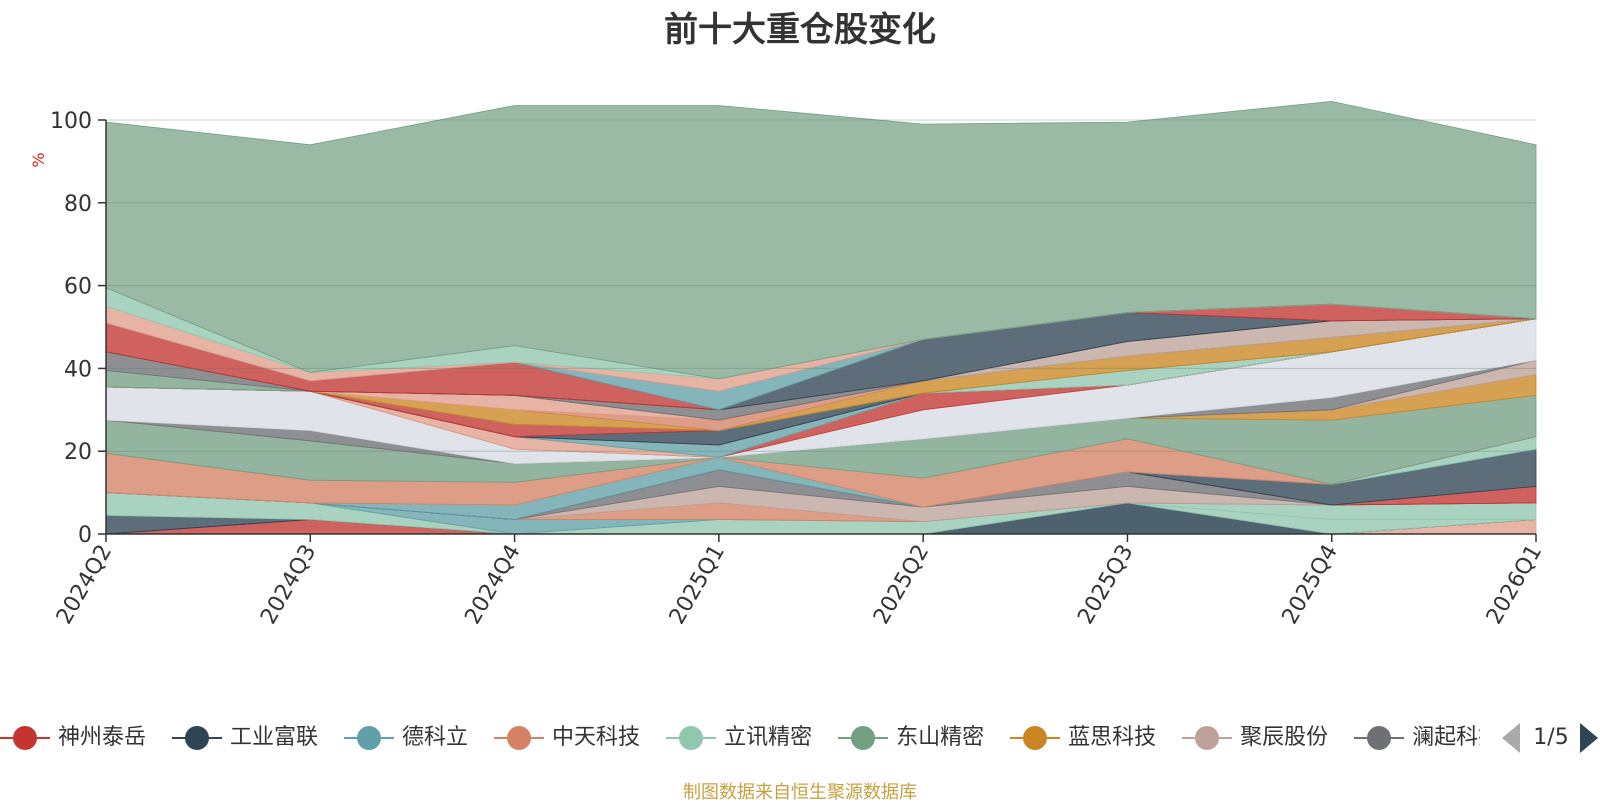  I want to click on y-tick-label-80: 80, so click(78, 204).